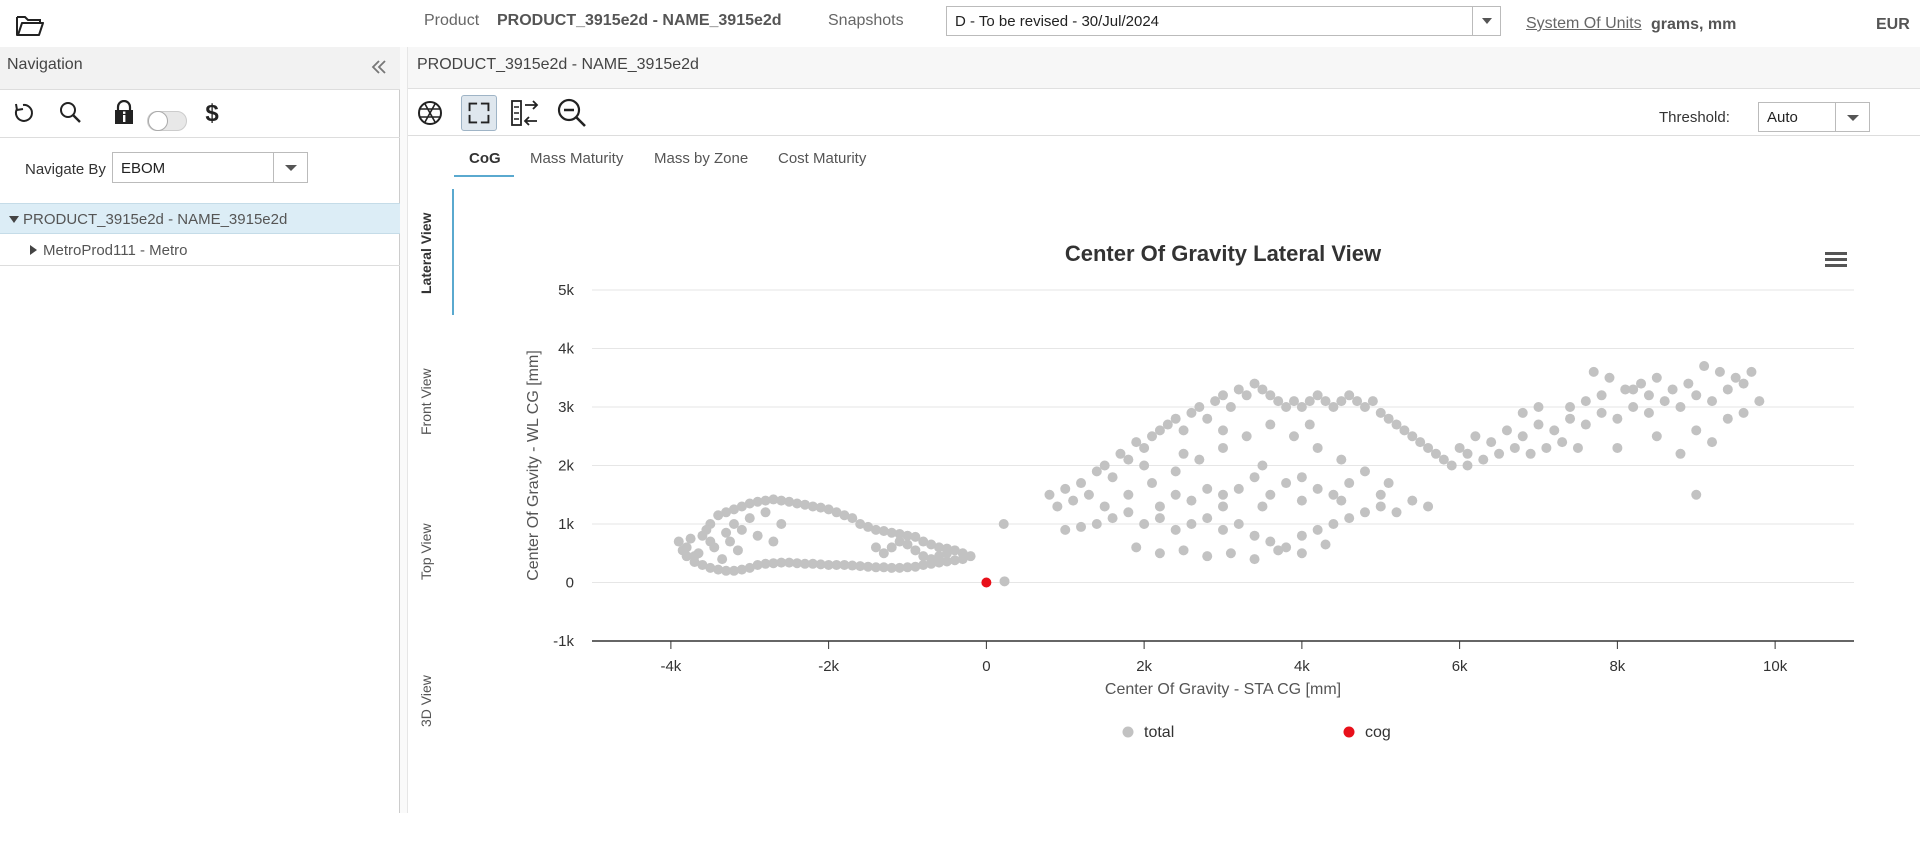 The height and width of the screenshot is (843, 1920). What do you see at coordinates (200, 250) in the screenshot?
I see `tree-item-metro: MetroProd111 - Metro` at bounding box center [200, 250].